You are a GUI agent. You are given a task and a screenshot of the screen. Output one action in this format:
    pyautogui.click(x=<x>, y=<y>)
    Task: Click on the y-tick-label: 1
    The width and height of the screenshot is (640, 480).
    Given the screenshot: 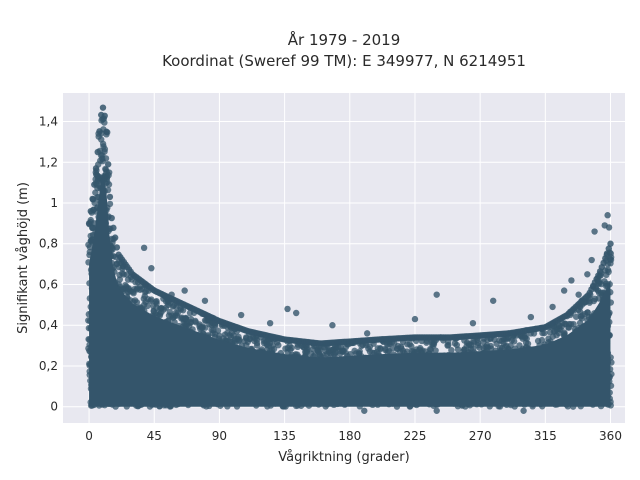 What is the action you would take?
    pyautogui.click(x=54, y=203)
    